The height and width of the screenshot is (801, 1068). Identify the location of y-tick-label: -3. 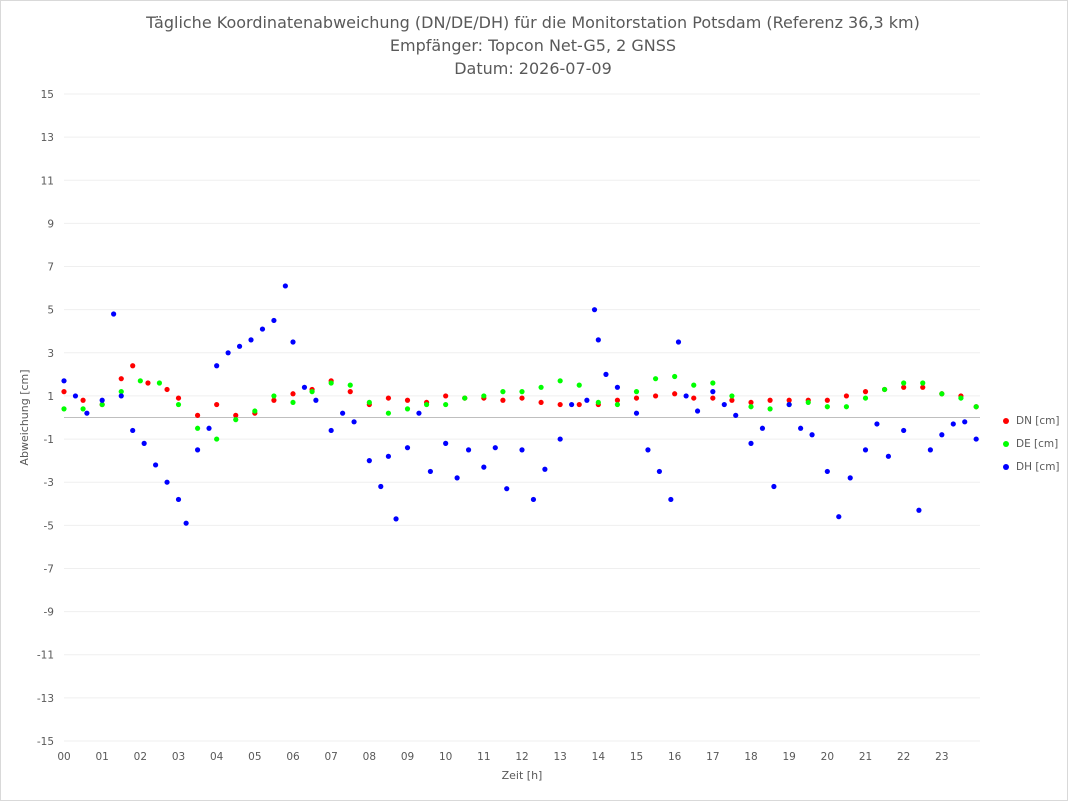
(49, 483).